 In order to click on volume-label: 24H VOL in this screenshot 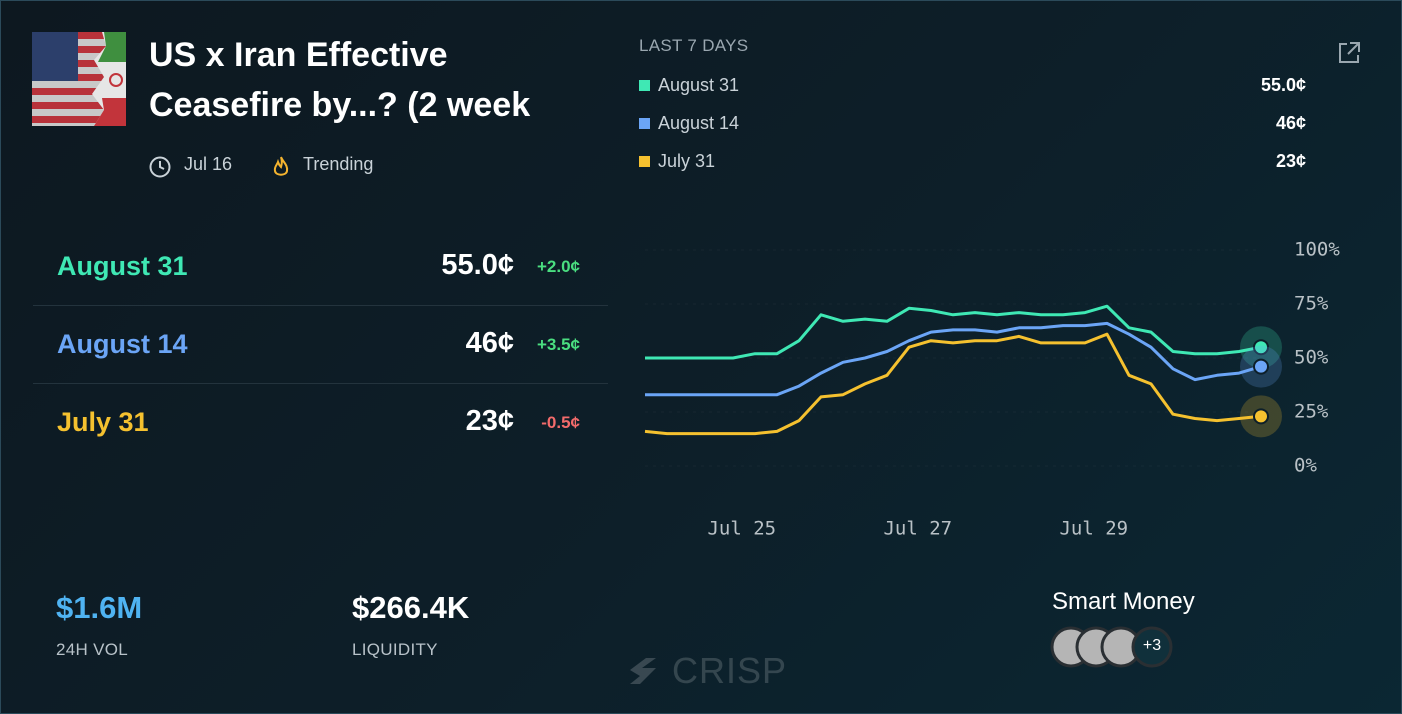, I will do `click(92, 649)`.